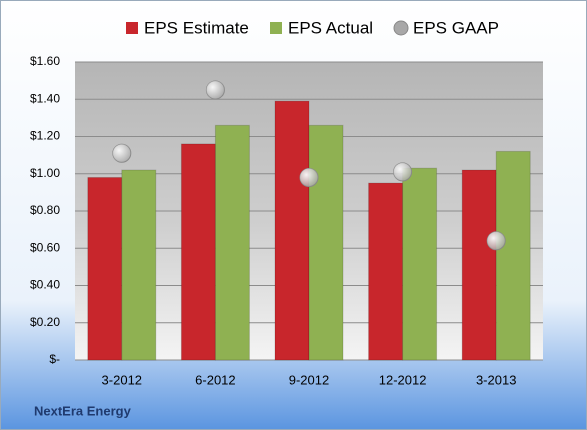 The height and width of the screenshot is (430, 587). I want to click on y-tick-label: $0.60, so click(45, 247).